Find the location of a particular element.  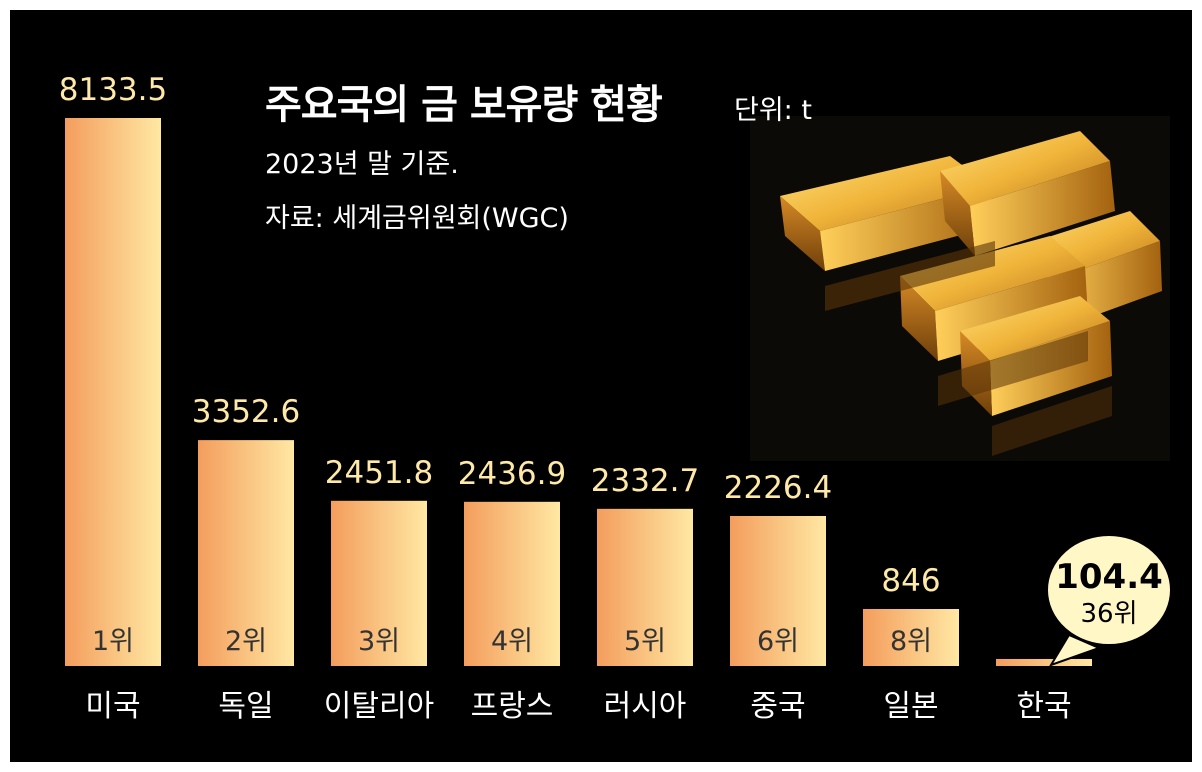

category-label: 프랑스 is located at coordinates (512, 706).